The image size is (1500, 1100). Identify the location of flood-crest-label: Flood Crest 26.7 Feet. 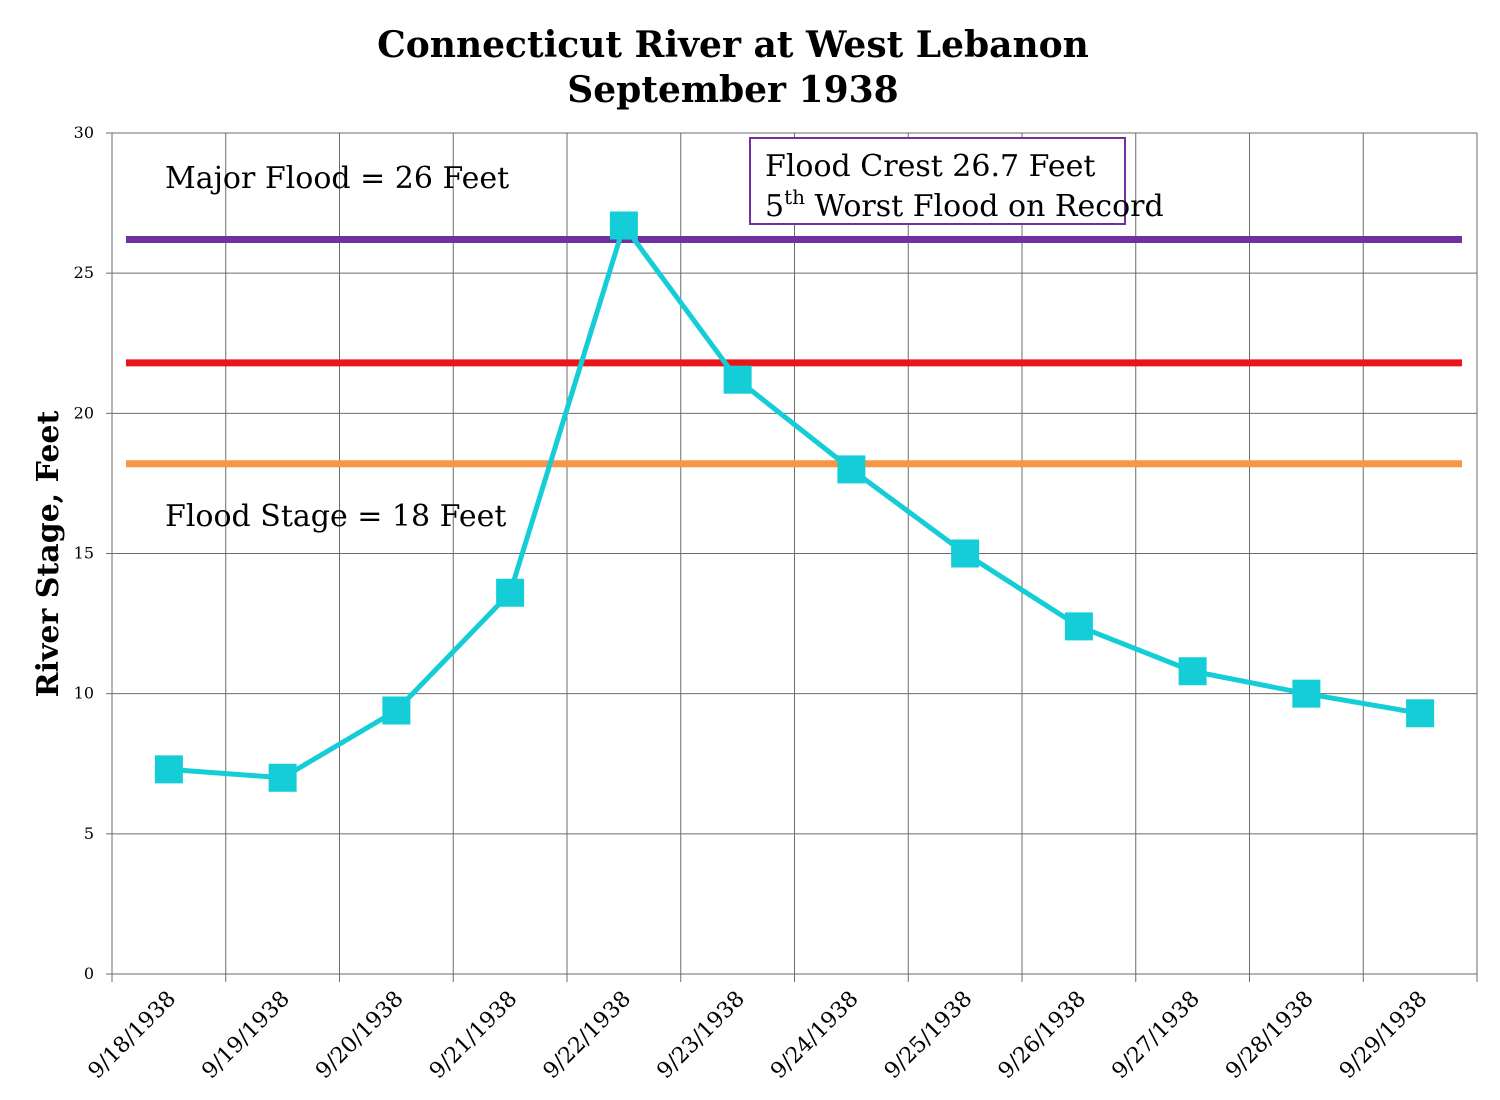
(930, 166).